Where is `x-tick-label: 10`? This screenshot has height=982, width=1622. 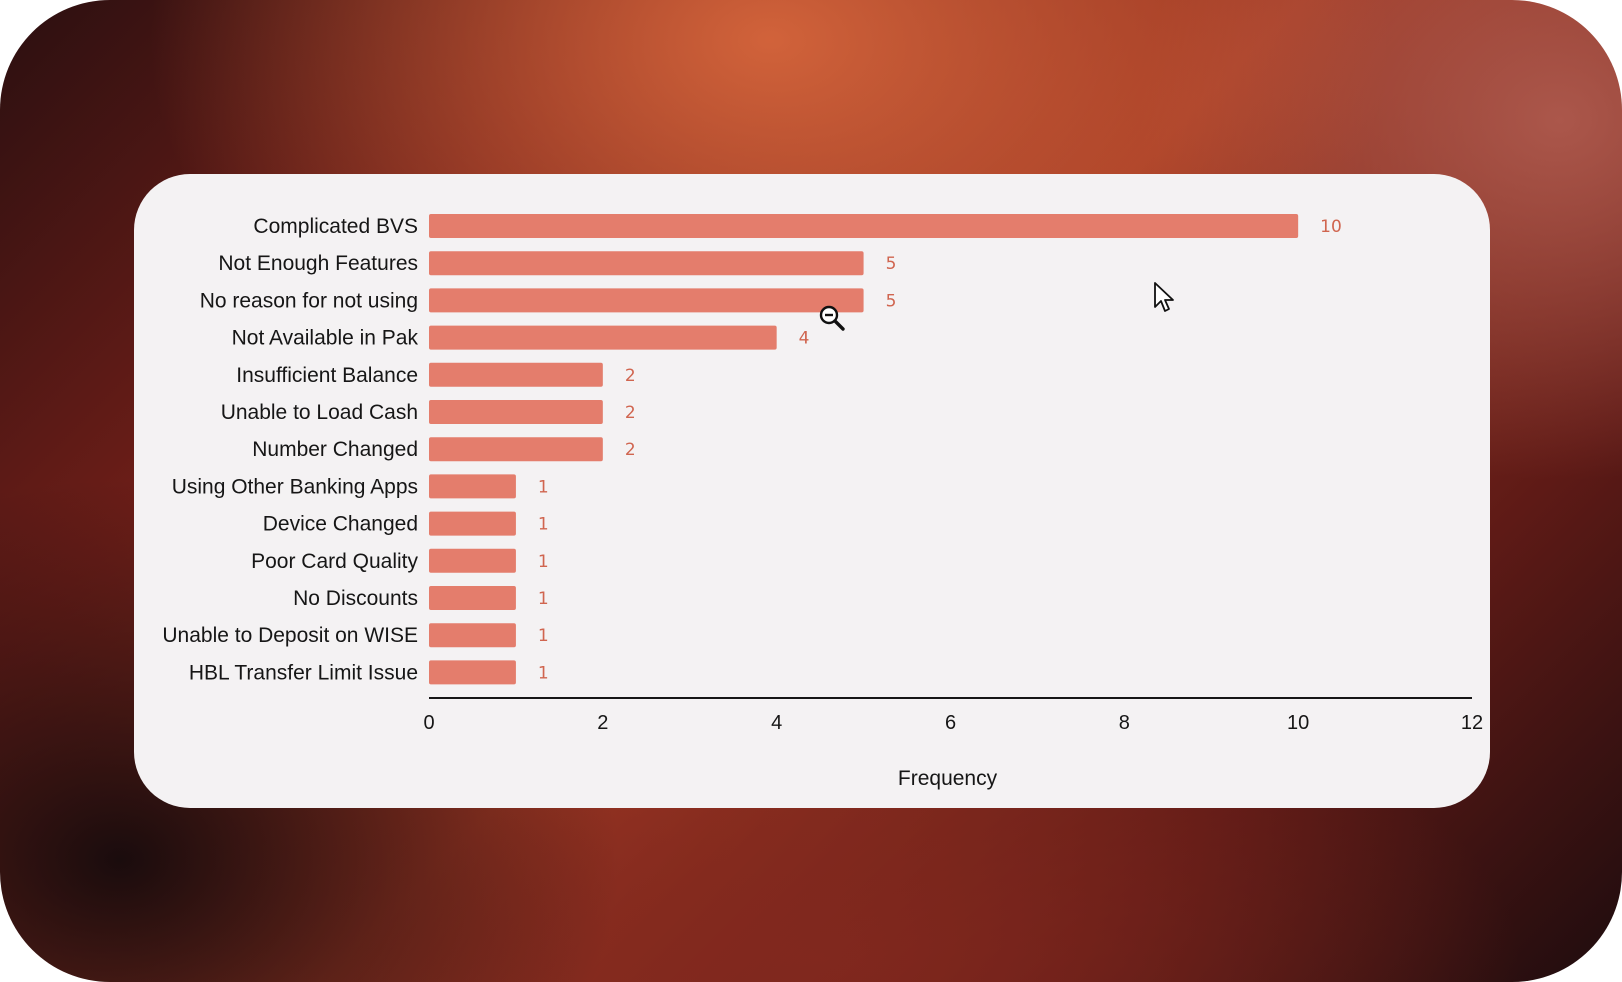 x-tick-label: 10 is located at coordinates (1298, 723).